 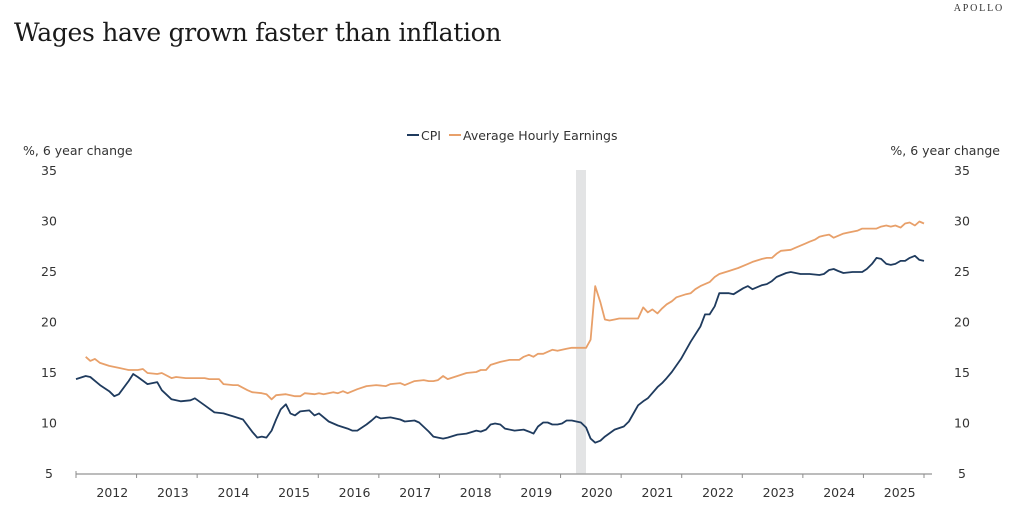 I want to click on shade-layer, so click(x=581, y=322).